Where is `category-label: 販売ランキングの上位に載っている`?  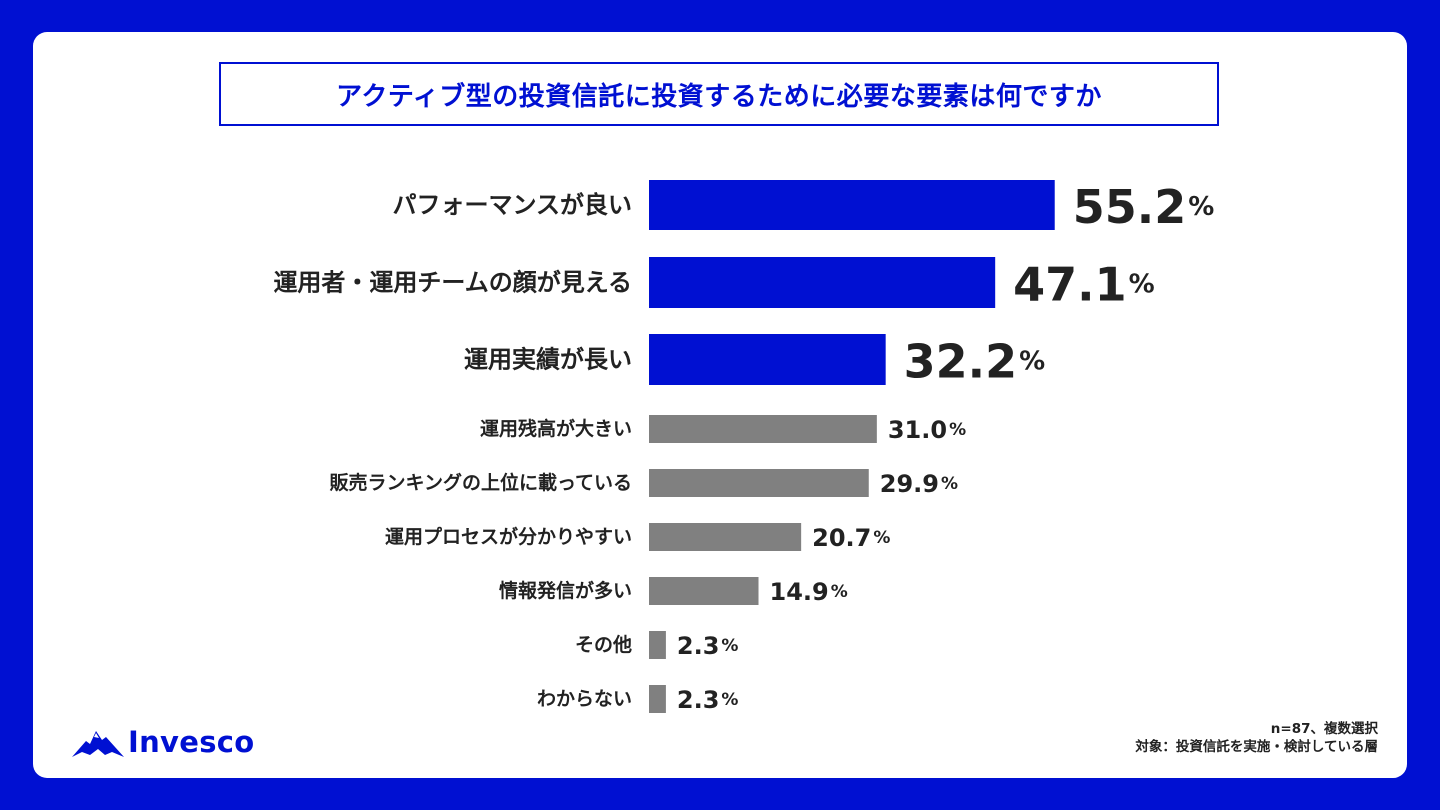
category-label: 販売ランキングの上位に載っている is located at coordinates (481, 482).